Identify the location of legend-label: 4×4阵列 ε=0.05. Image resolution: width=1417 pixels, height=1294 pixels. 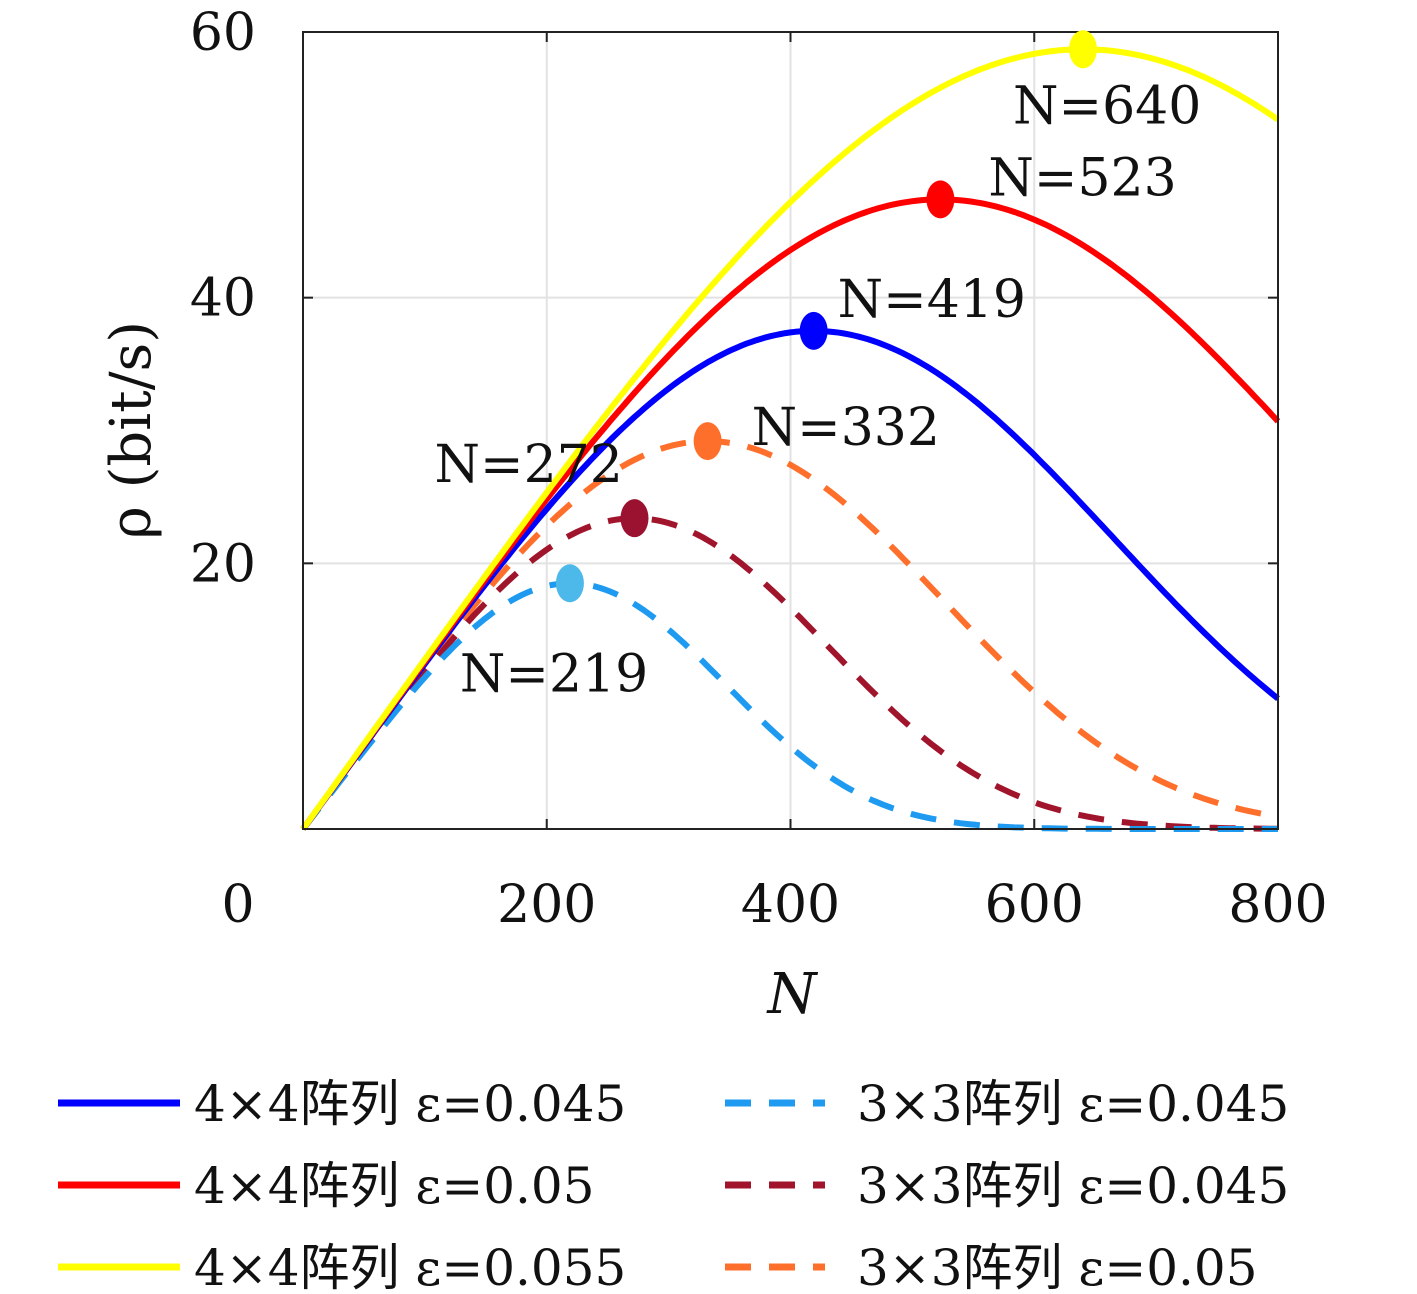
(394, 1186).